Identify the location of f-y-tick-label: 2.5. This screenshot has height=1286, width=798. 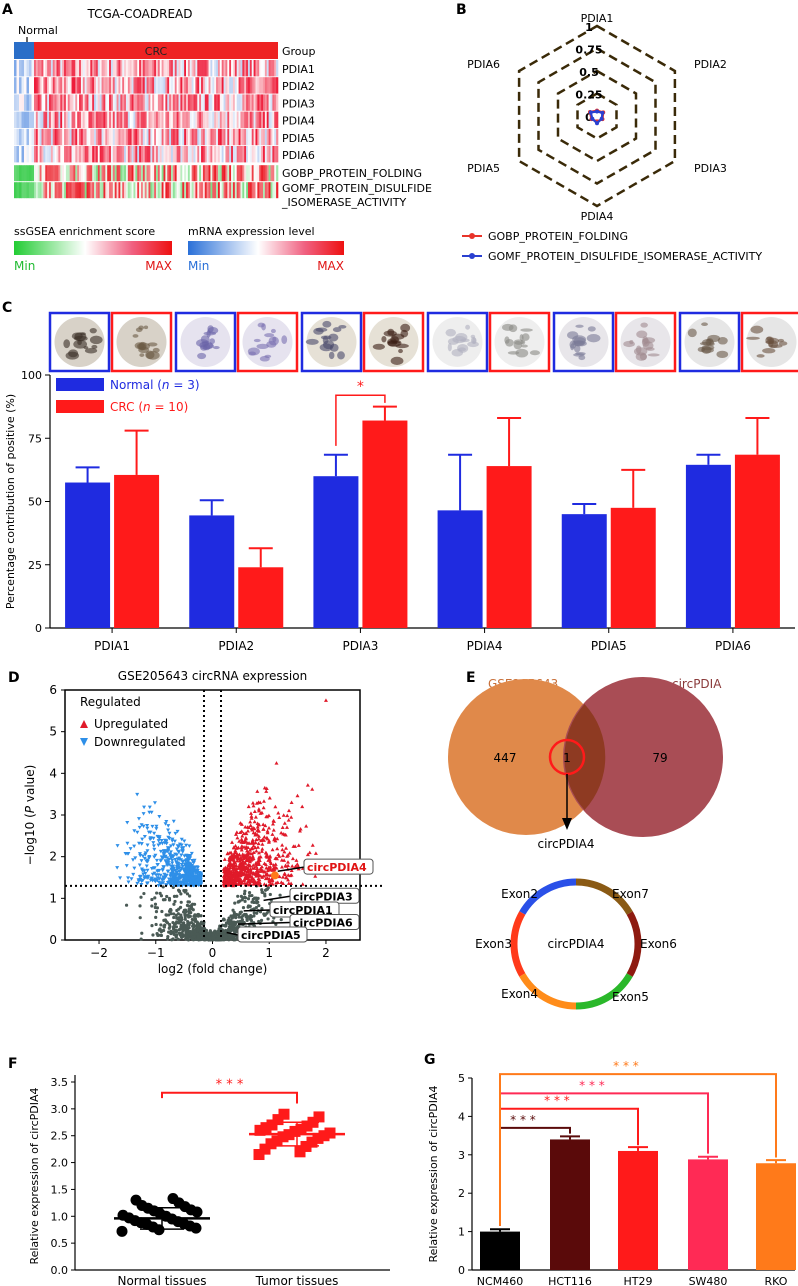
(60, 1136).